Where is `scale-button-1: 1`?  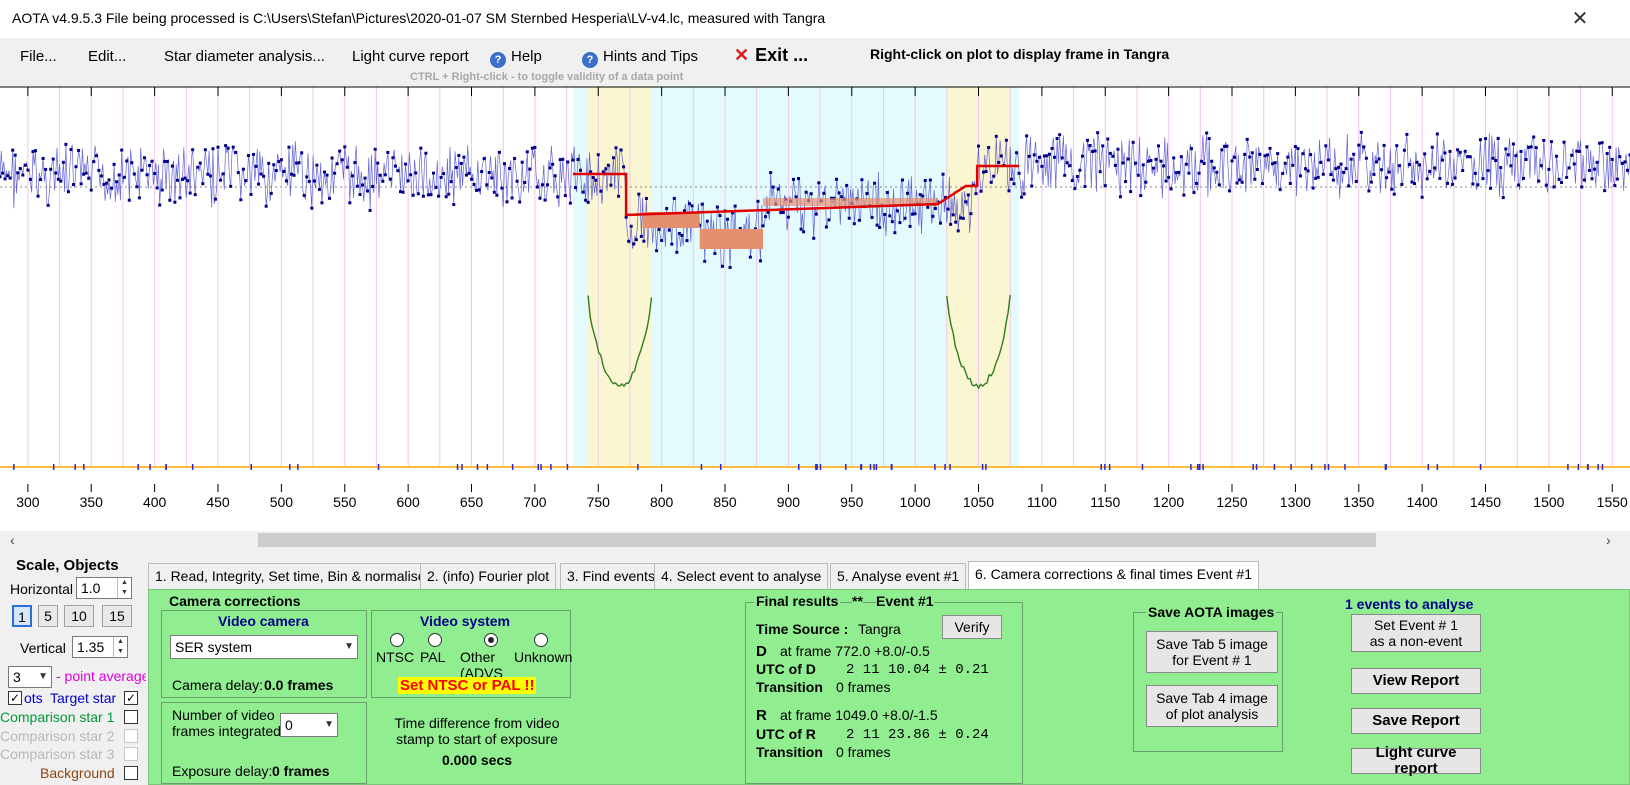
scale-button-1: 1 is located at coordinates (22, 616).